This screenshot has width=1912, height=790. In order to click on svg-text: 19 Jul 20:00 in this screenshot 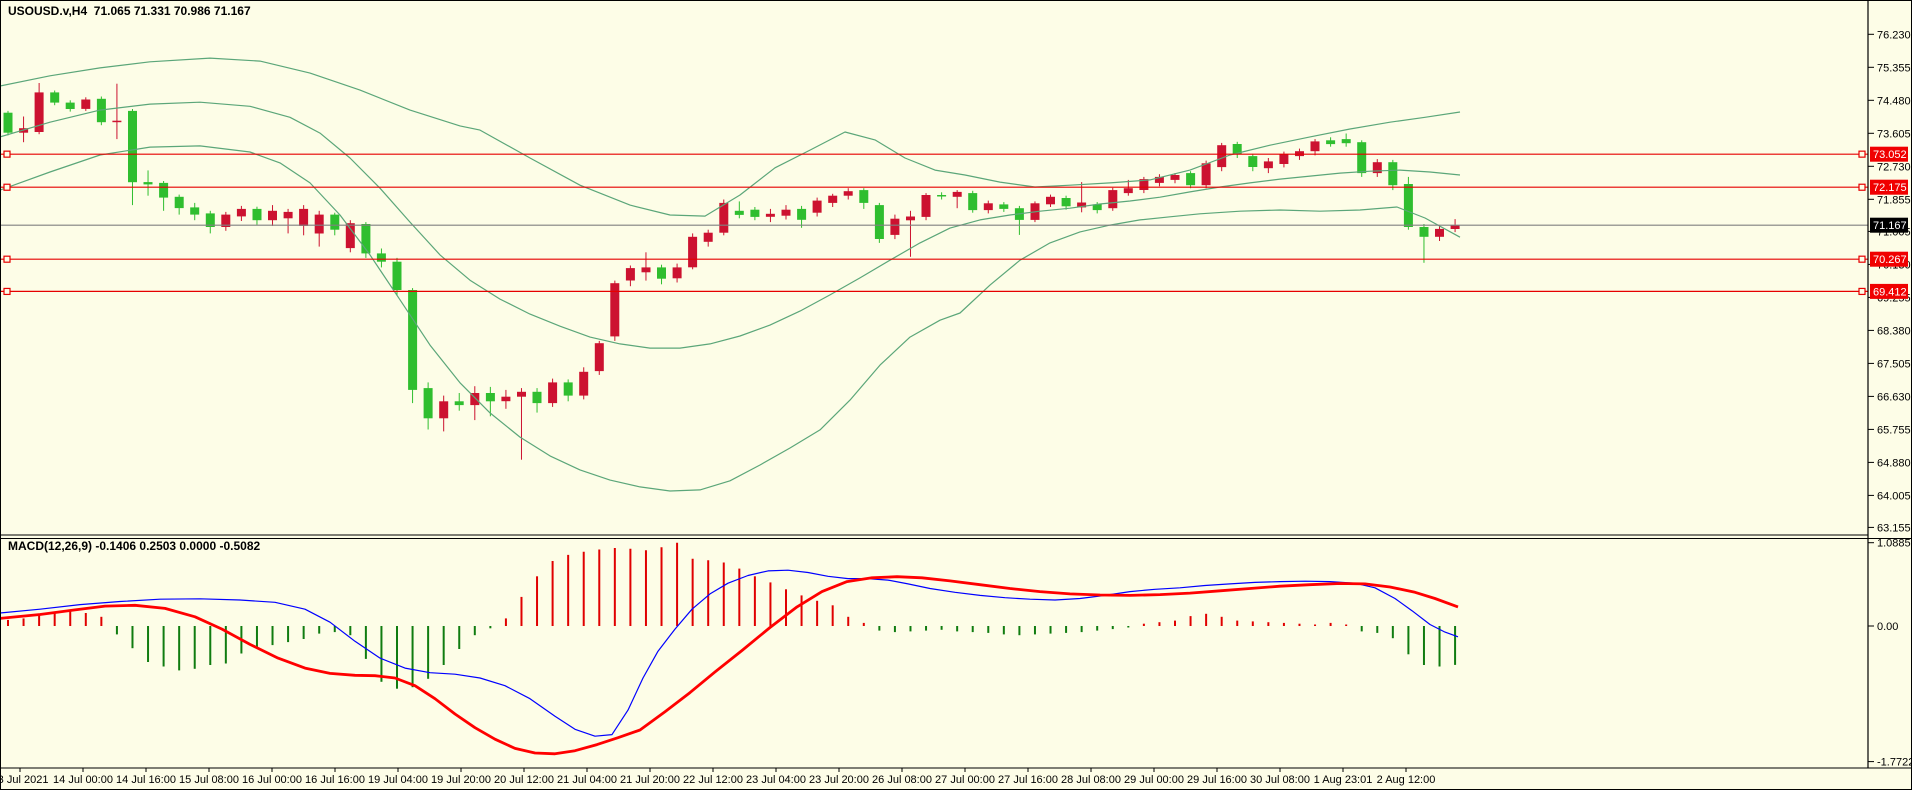, I will do `click(461, 780)`.